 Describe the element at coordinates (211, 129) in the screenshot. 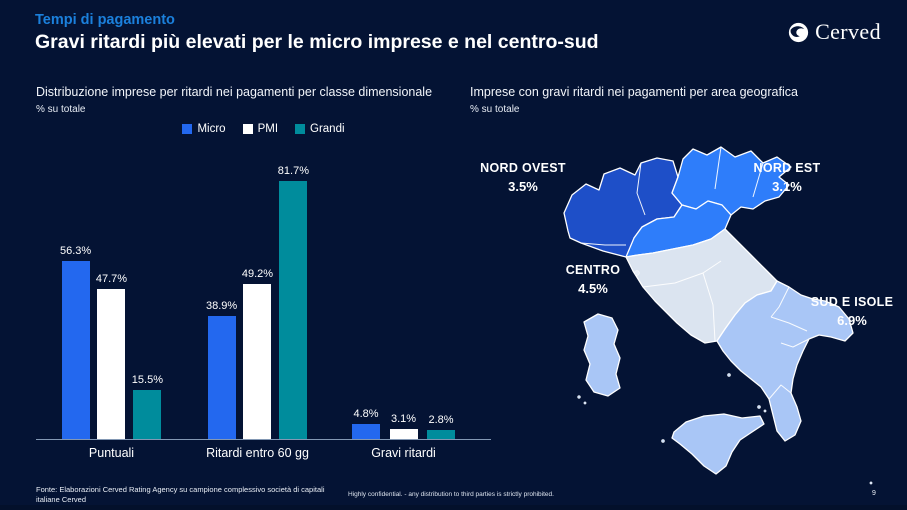

I see `legend-label: Micro` at that location.